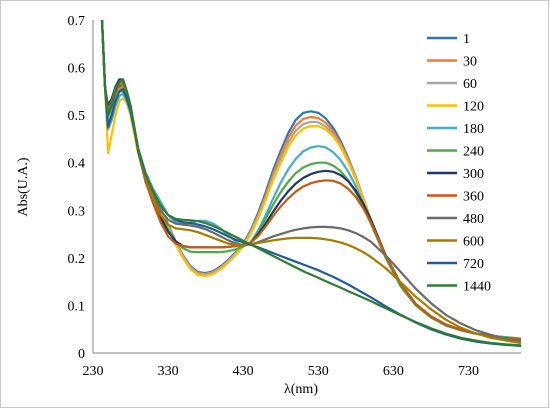  What do you see at coordinates (243, 371) in the screenshot?
I see `x-tick-label: 430` at bounding box center [243, 371].